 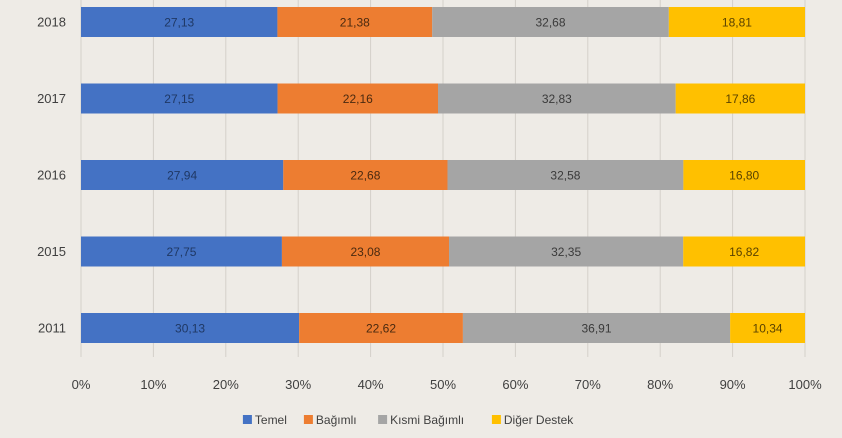 What do you see at coordinates (805, 384) in the screenshot?
I see `x-tick-label: 100%` at bounding box center [805, 384].